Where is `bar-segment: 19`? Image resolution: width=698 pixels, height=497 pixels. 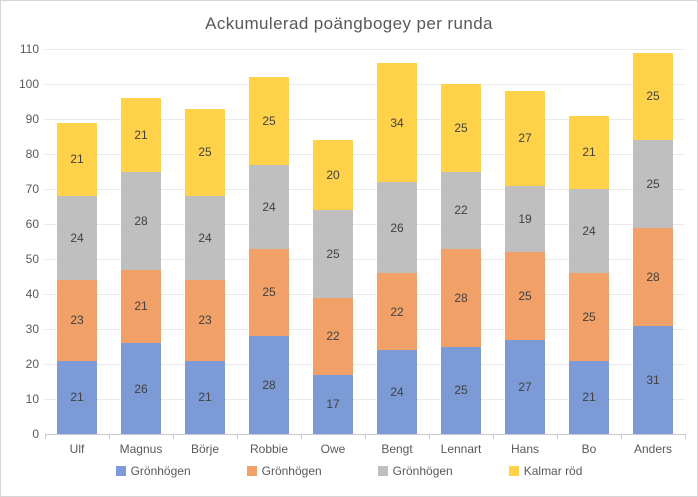 bar-segment: 19 is located at coordinates (525, 218).